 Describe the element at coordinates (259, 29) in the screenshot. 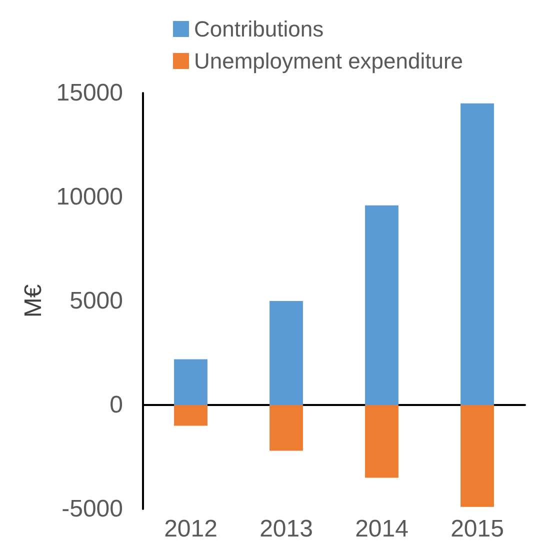

I see `legend-label: Contributions` at that location.